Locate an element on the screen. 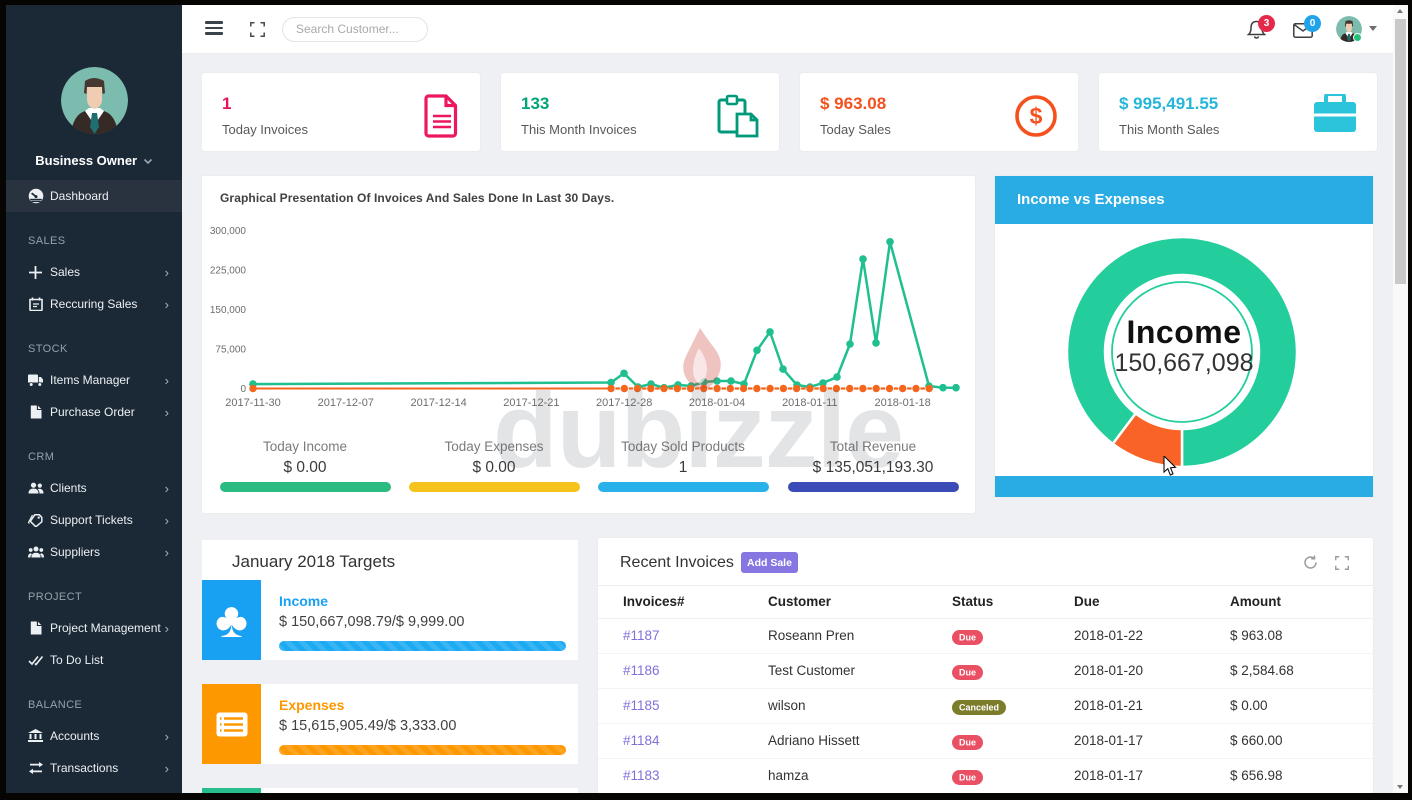 The width and height of the screenshot is (1412, 800). svg-text: 150,000 is located at coordinates (228, 310).